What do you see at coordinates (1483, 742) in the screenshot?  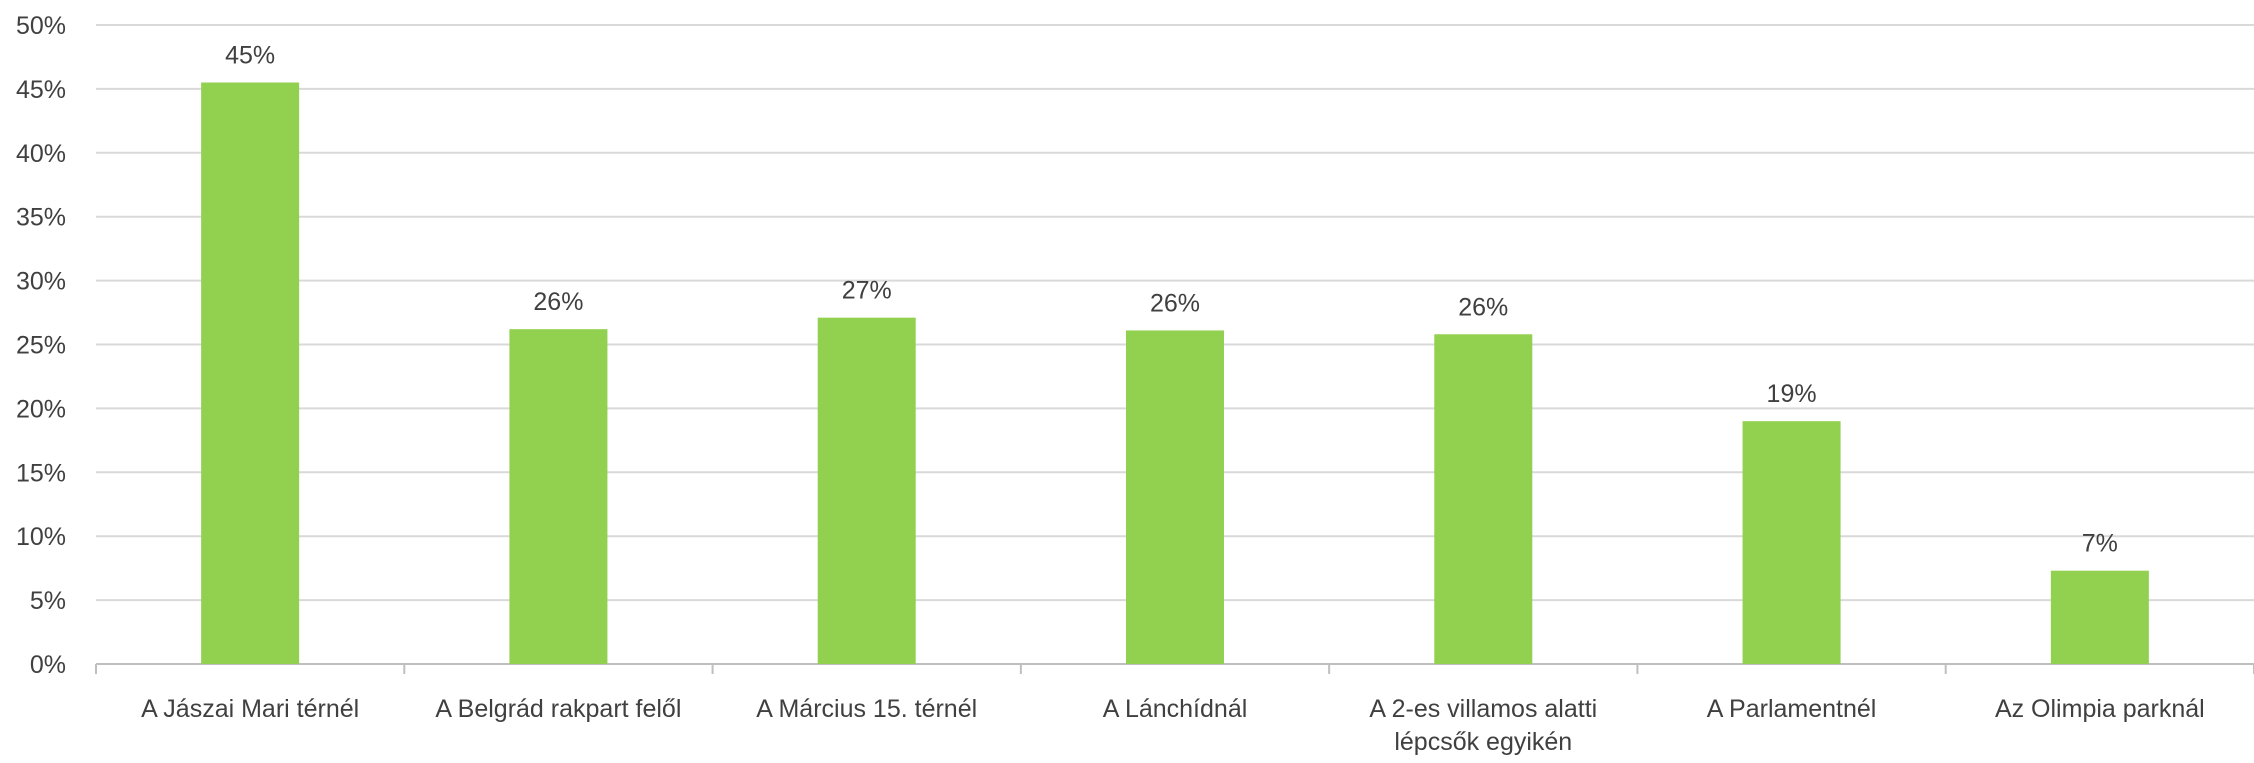 I see `category-label: lépcsők egyikén` at bounding box center [1483, 742].